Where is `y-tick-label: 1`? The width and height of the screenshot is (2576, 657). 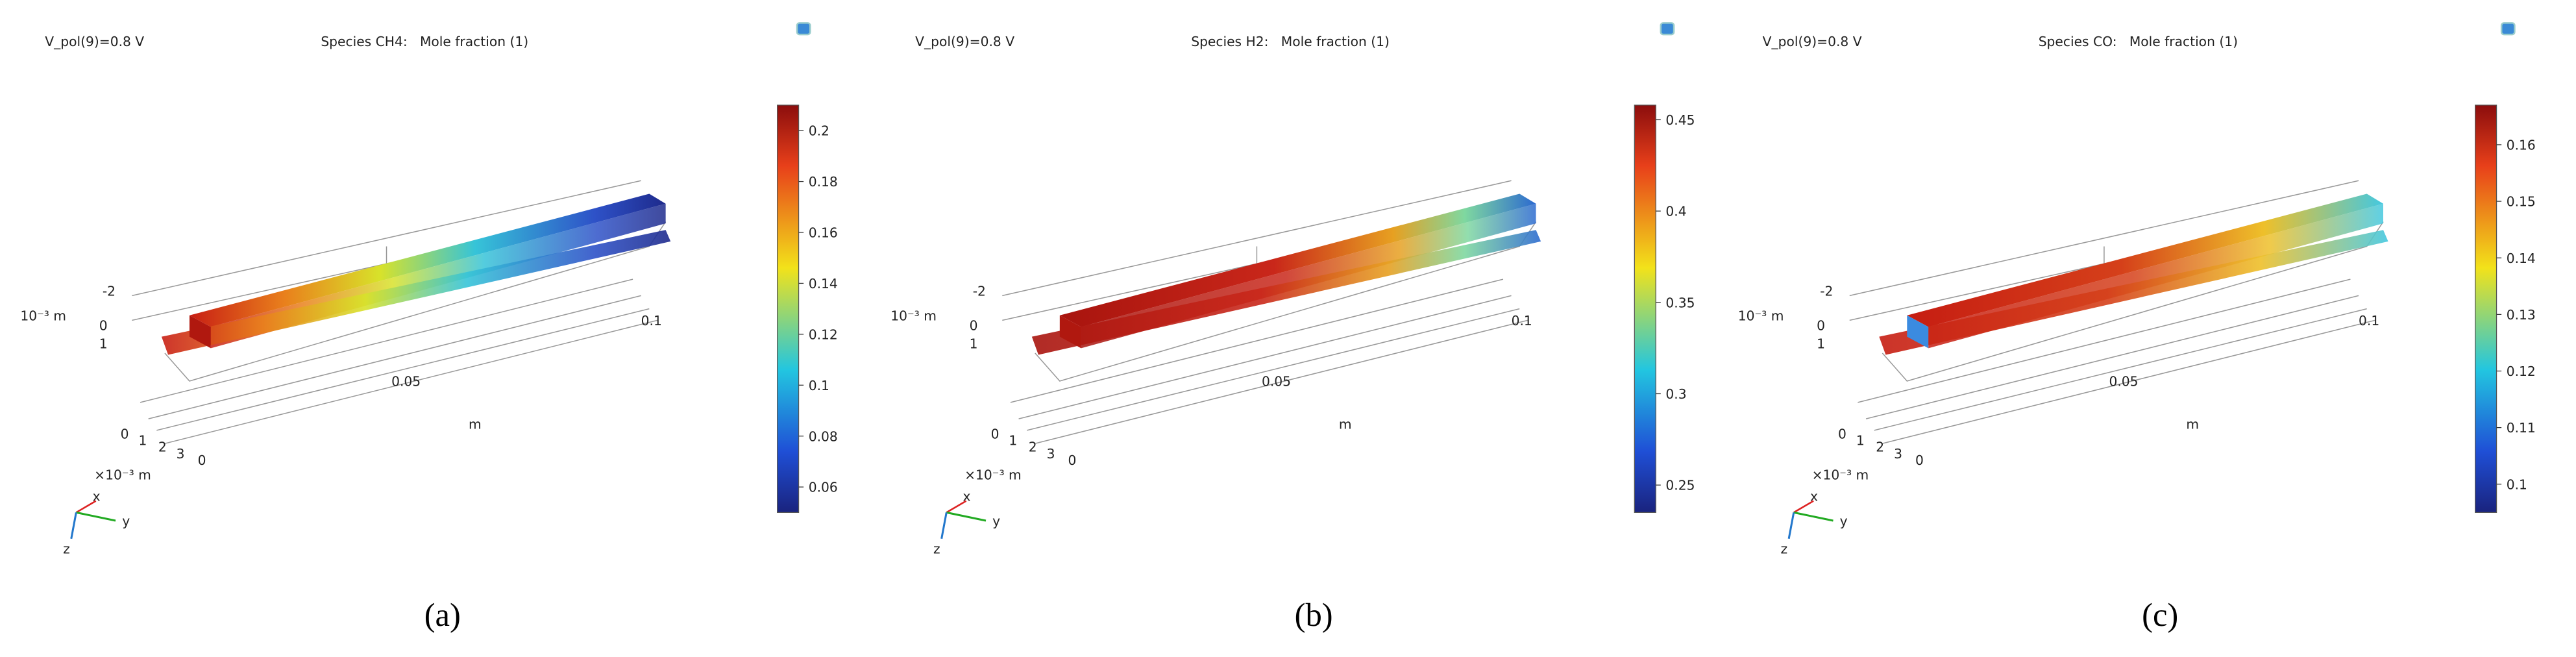
y-tick-label: 1 is located at coordinates (143, 441).